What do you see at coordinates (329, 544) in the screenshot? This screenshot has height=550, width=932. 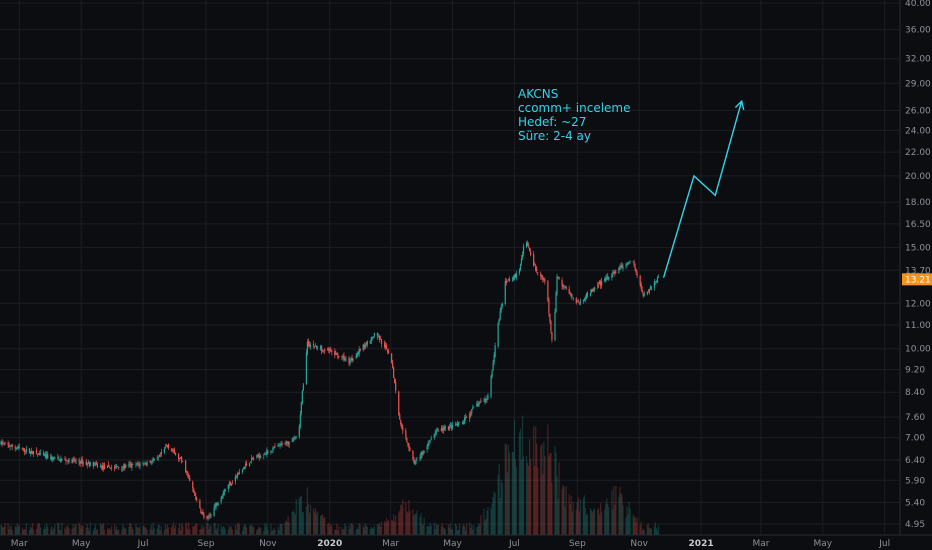 I see `x-tick-label-5: 2020` at bounding box center [329, 544].